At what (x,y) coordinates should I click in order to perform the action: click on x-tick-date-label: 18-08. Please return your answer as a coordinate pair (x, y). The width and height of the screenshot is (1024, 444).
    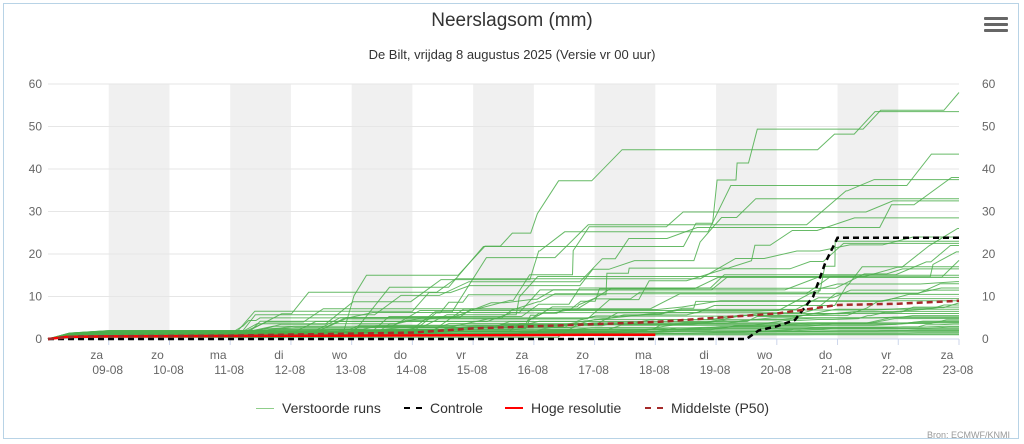
    Looking at the image, I should click on (654, 370).